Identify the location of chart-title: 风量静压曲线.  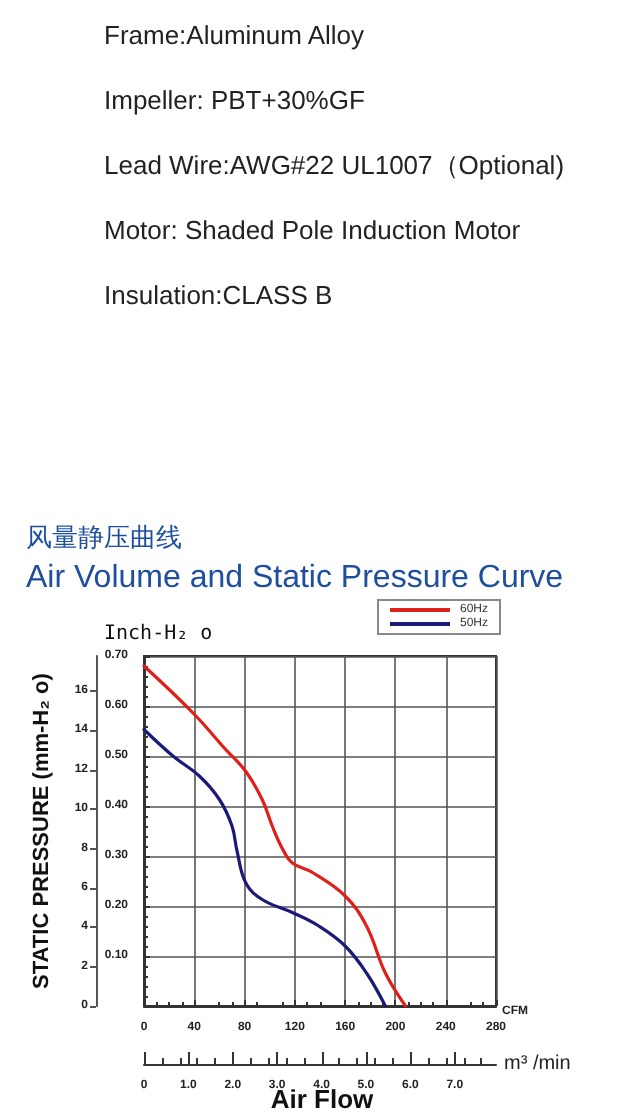
(104, 539).